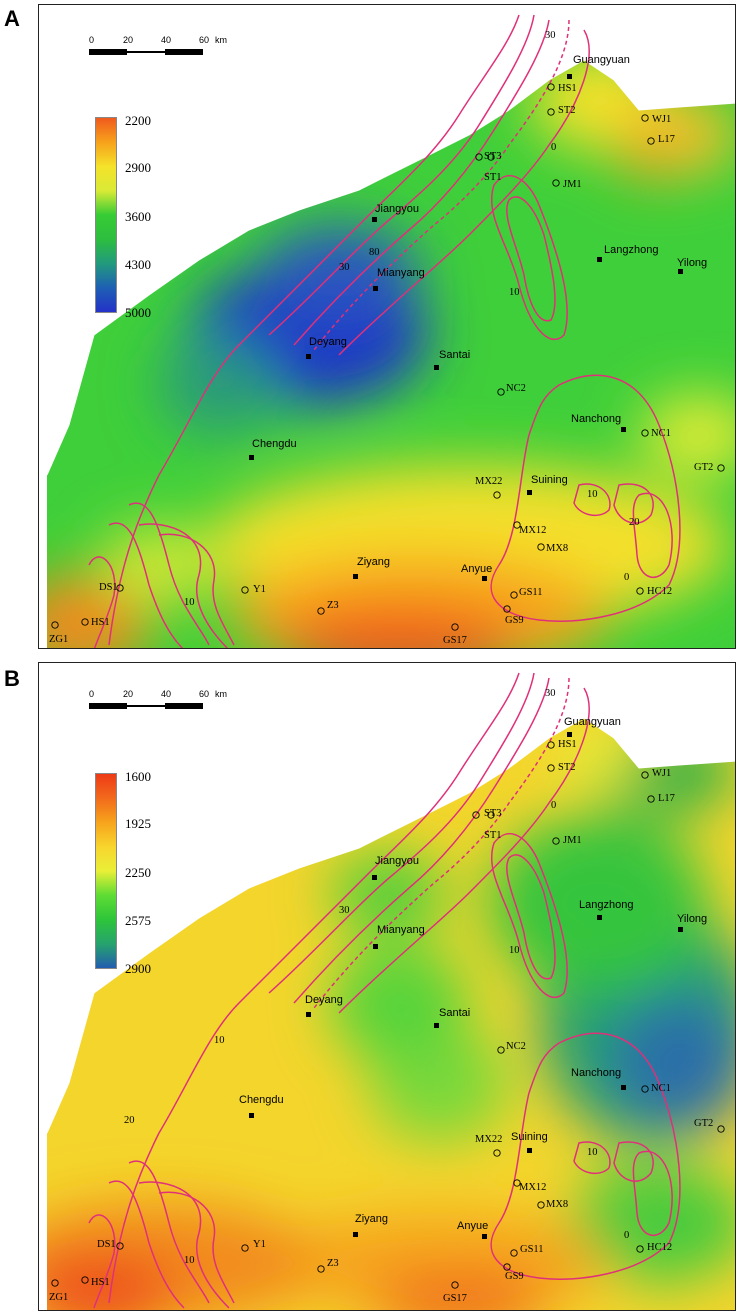 The height and width of the screenshot is (1315, 740). Describe the element at coordinates (634, 522) in the screenshot. I see `contour-label: 20` at that location.